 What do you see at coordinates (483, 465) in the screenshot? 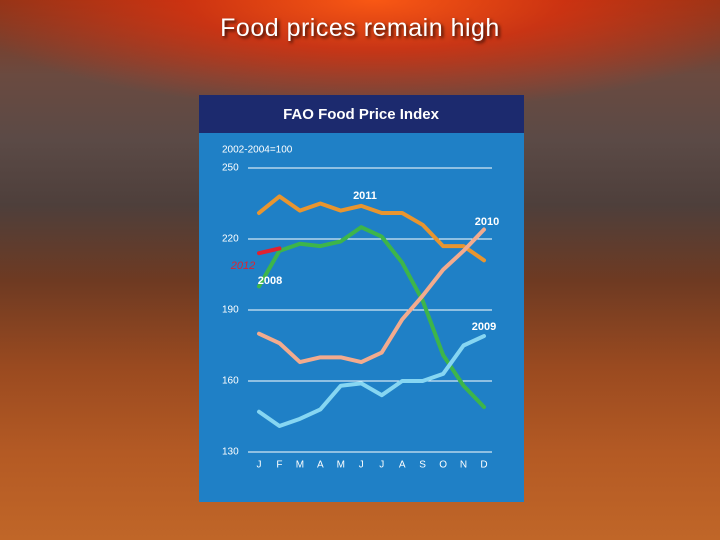
I see `x-tick-label: D` at bounding box center [483, 465].